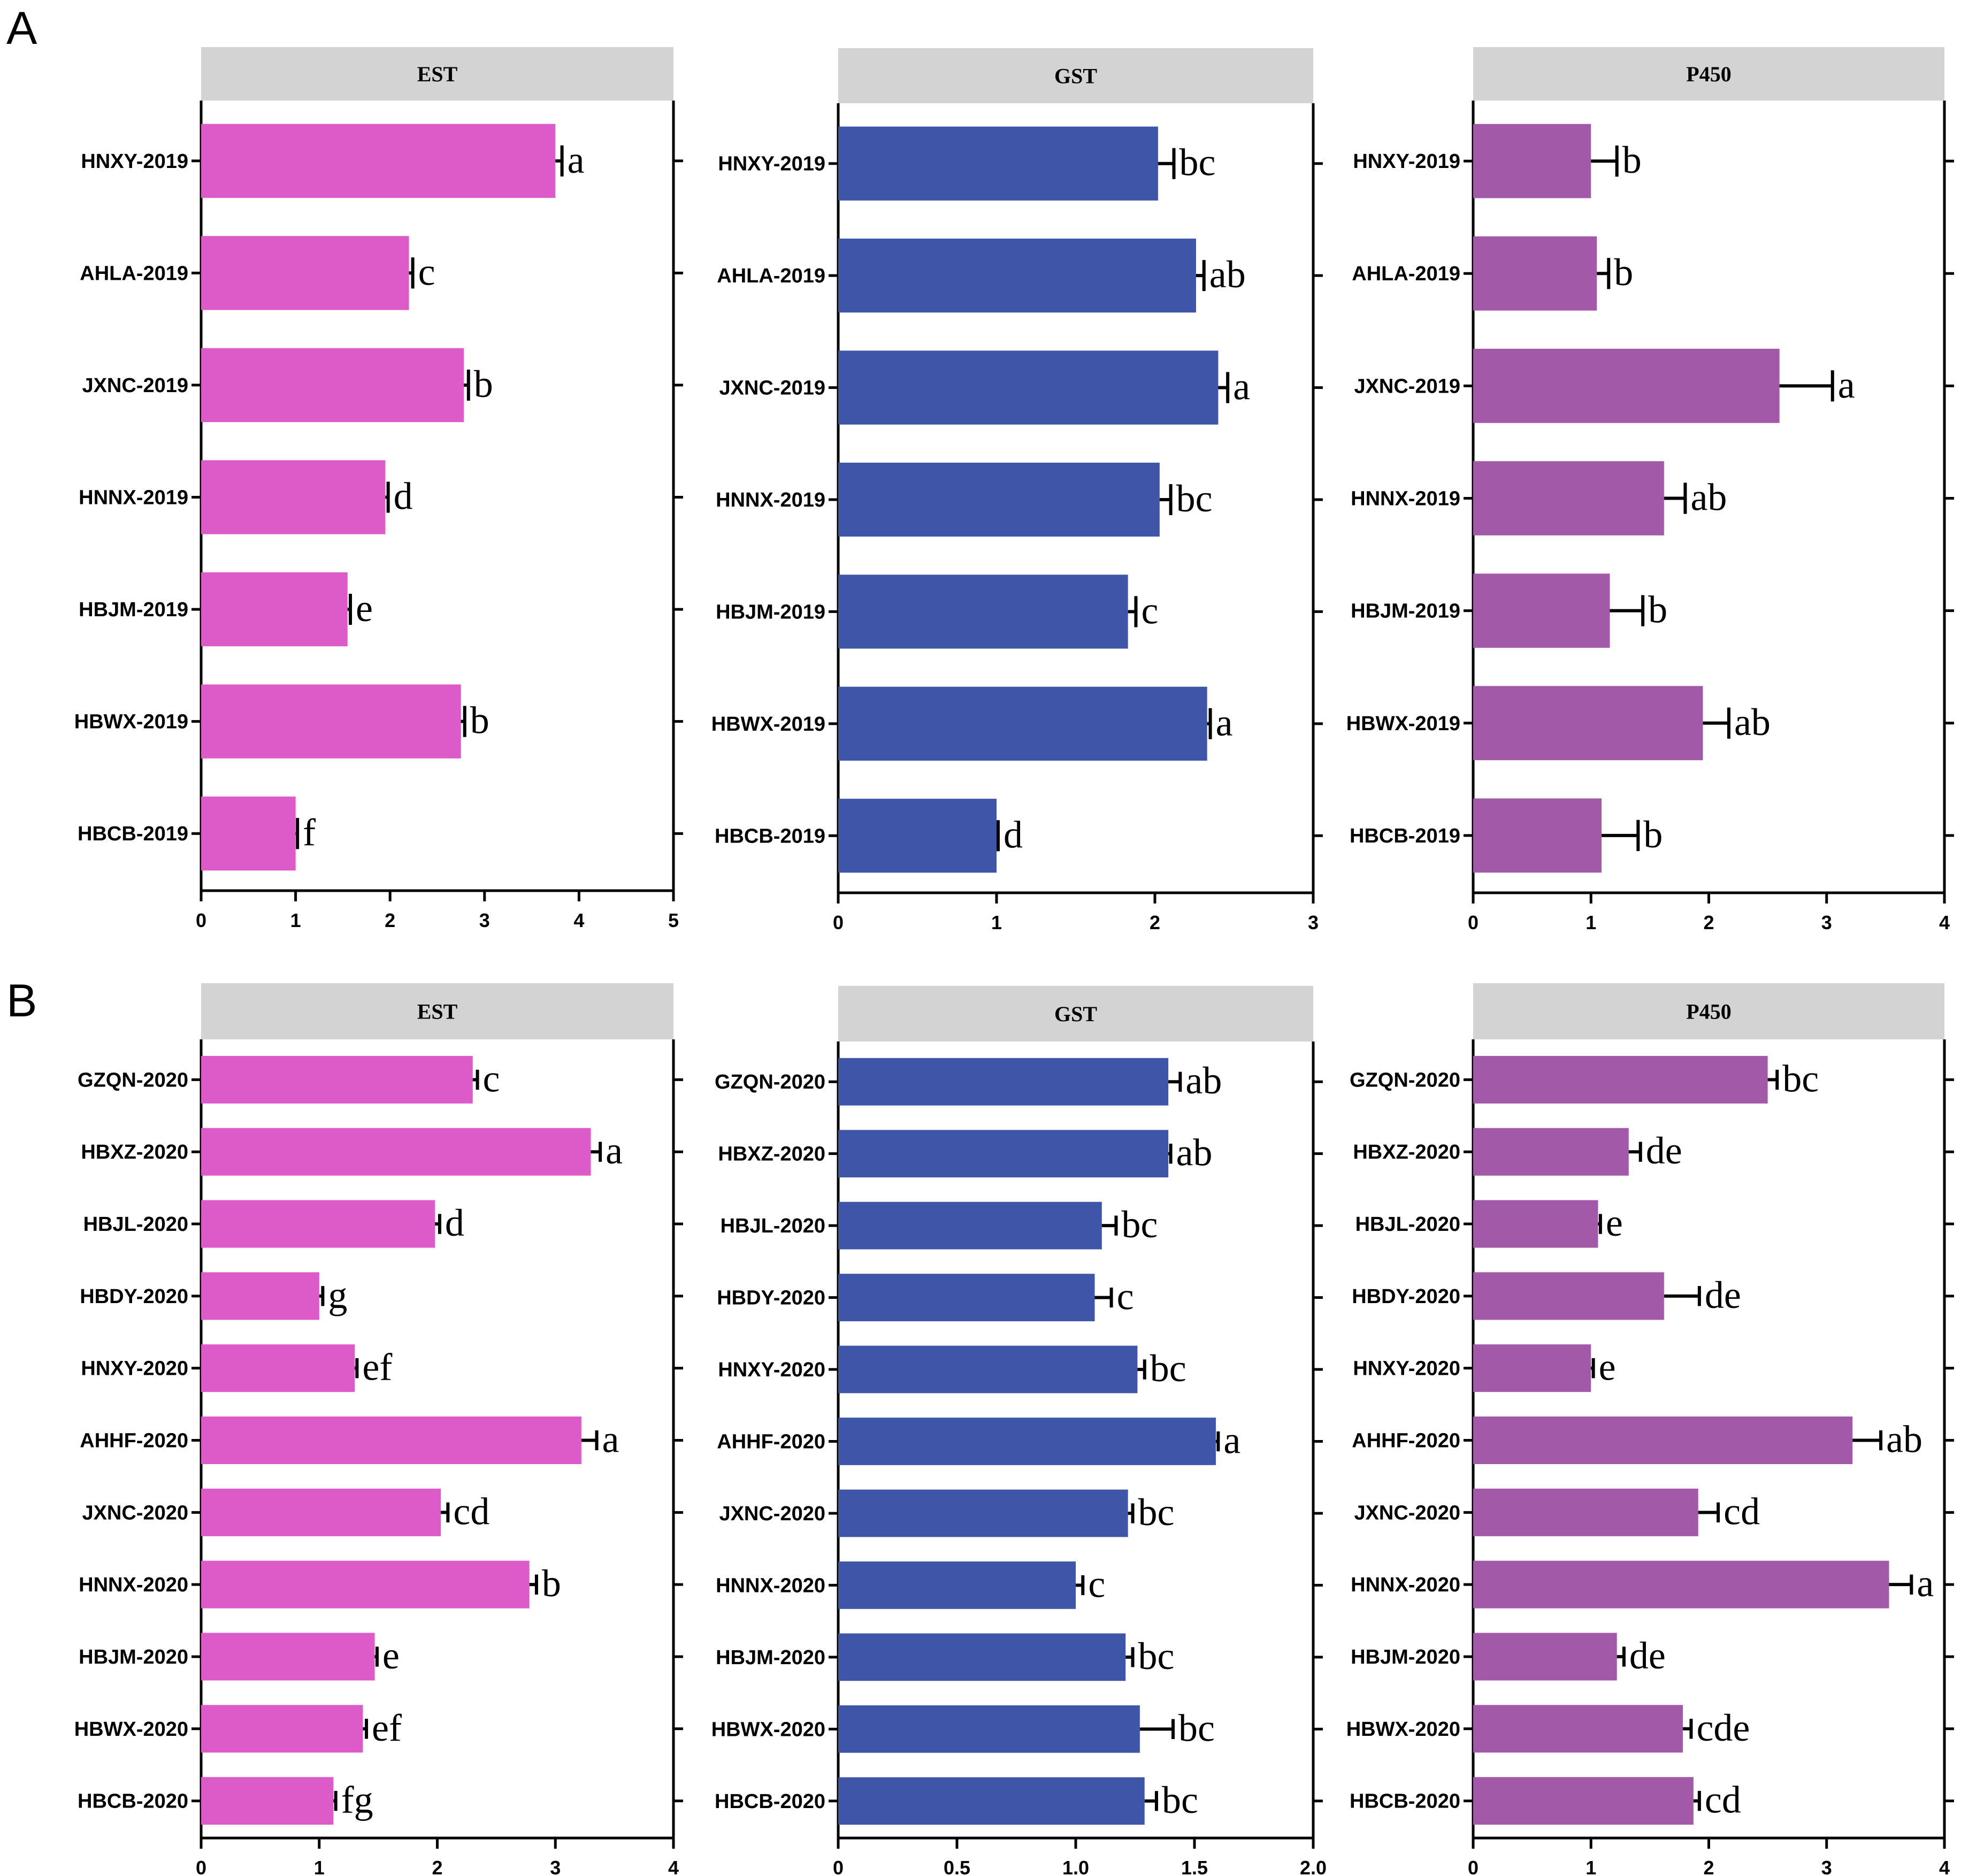 The width and height of the screenshot is (1961, 1876). I want to click on significance-letter: g, so click(337, 1295).